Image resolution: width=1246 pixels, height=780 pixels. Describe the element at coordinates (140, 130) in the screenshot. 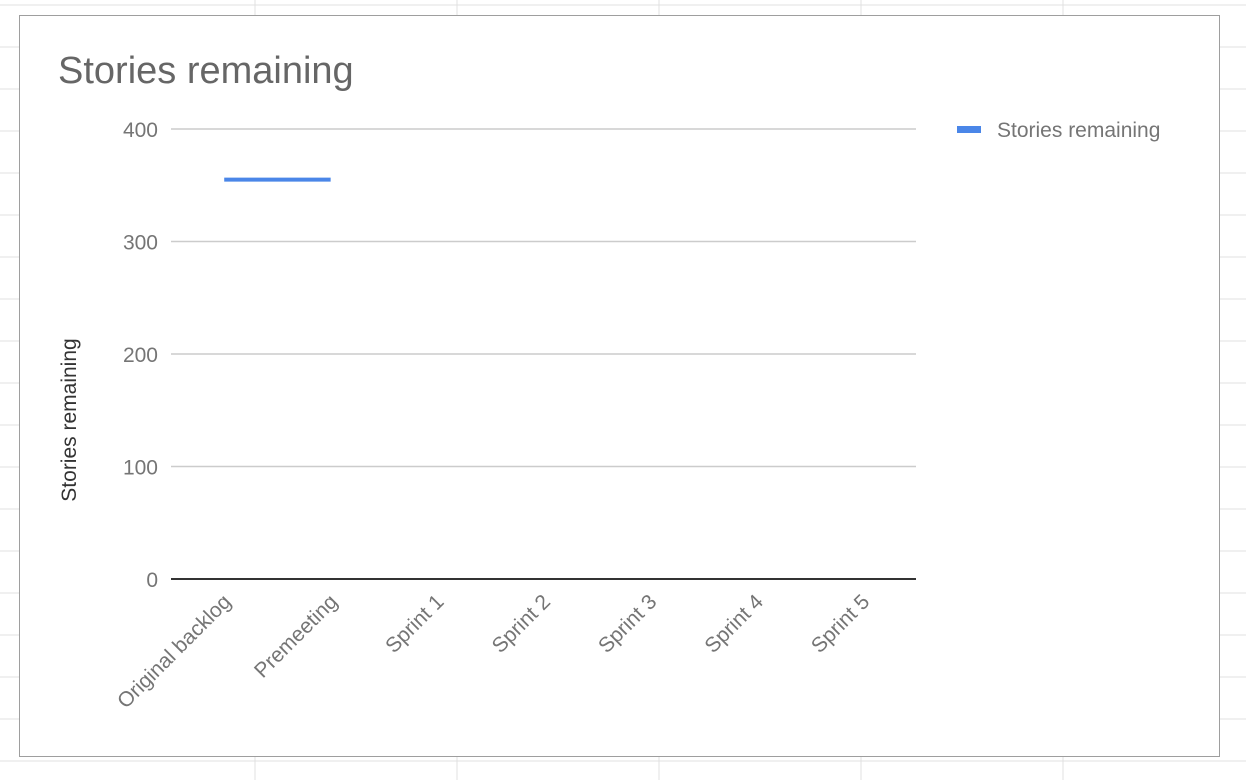

I see `y-tick-label: 400` at that location.